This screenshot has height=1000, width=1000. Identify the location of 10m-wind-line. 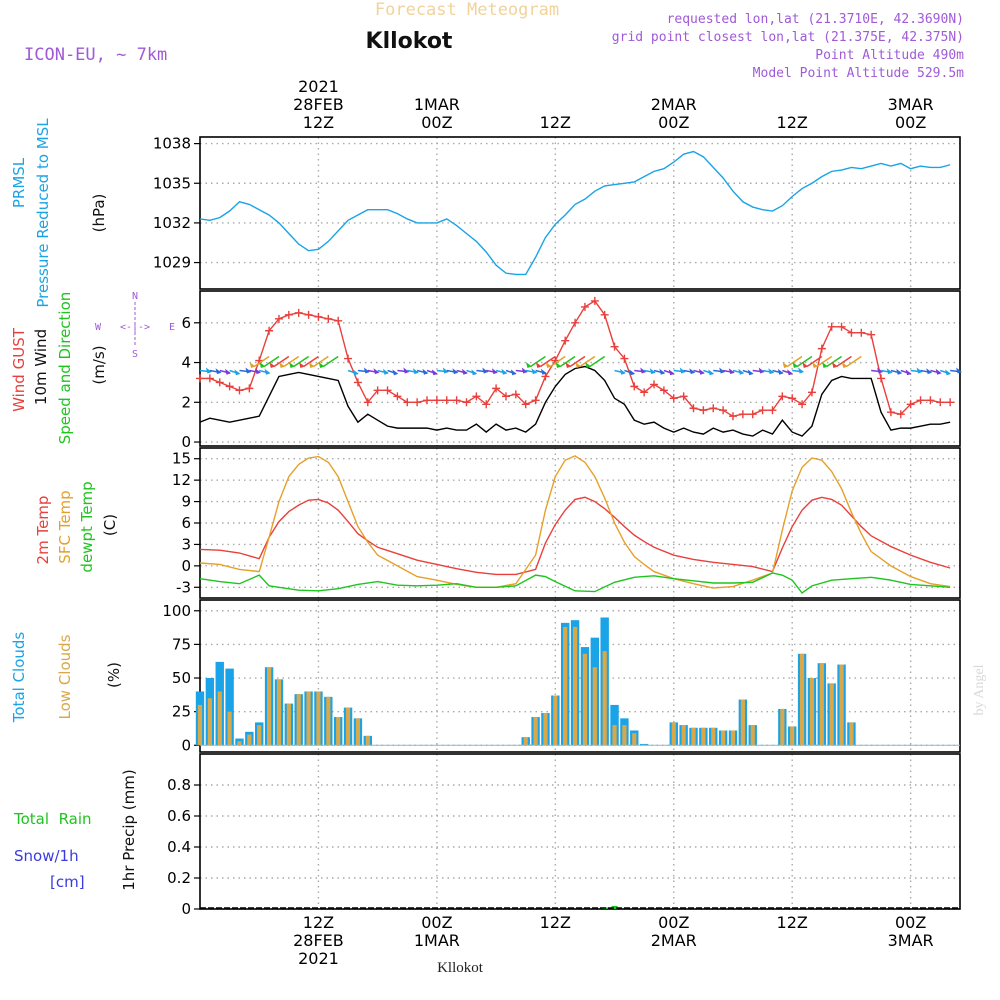
(575, 401).